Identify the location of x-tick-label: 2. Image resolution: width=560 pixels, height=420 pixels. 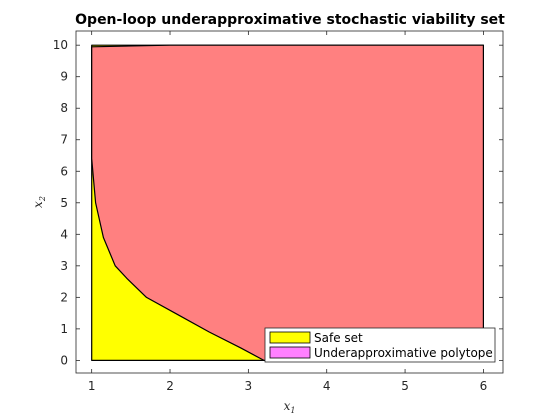
(170, 386).